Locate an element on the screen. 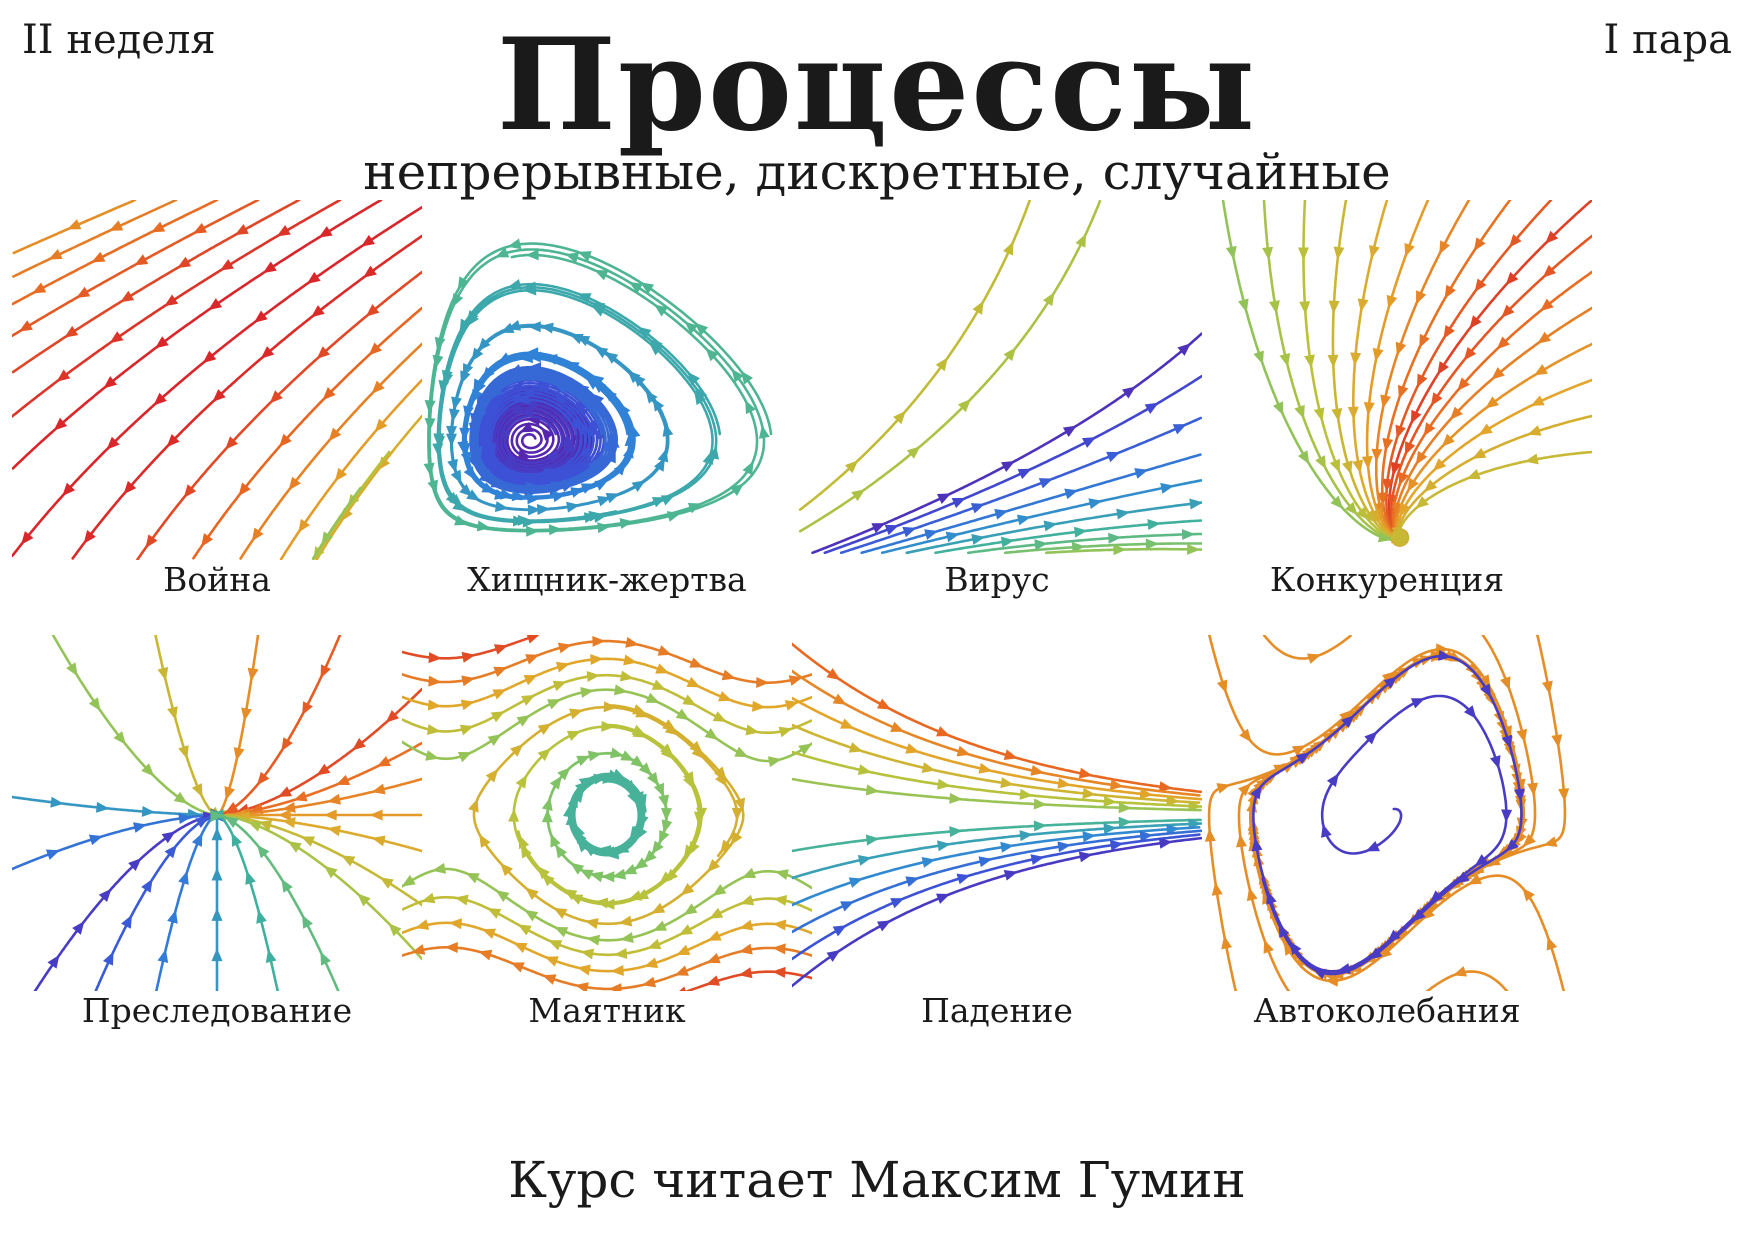 The width and height of the screenshot is (1754, 1240). panel-pursuit: Преследование is located at coordinates (217, 835).